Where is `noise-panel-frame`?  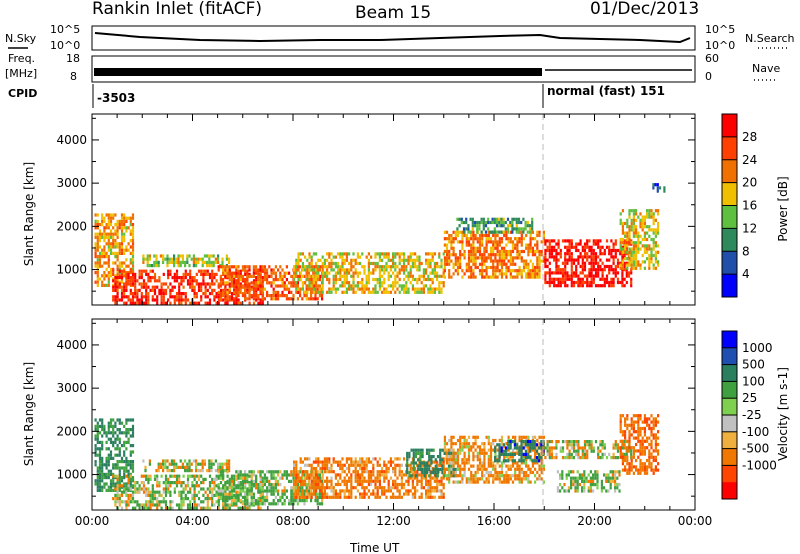
noise-panel-frame is located at coordinates (393, 38).